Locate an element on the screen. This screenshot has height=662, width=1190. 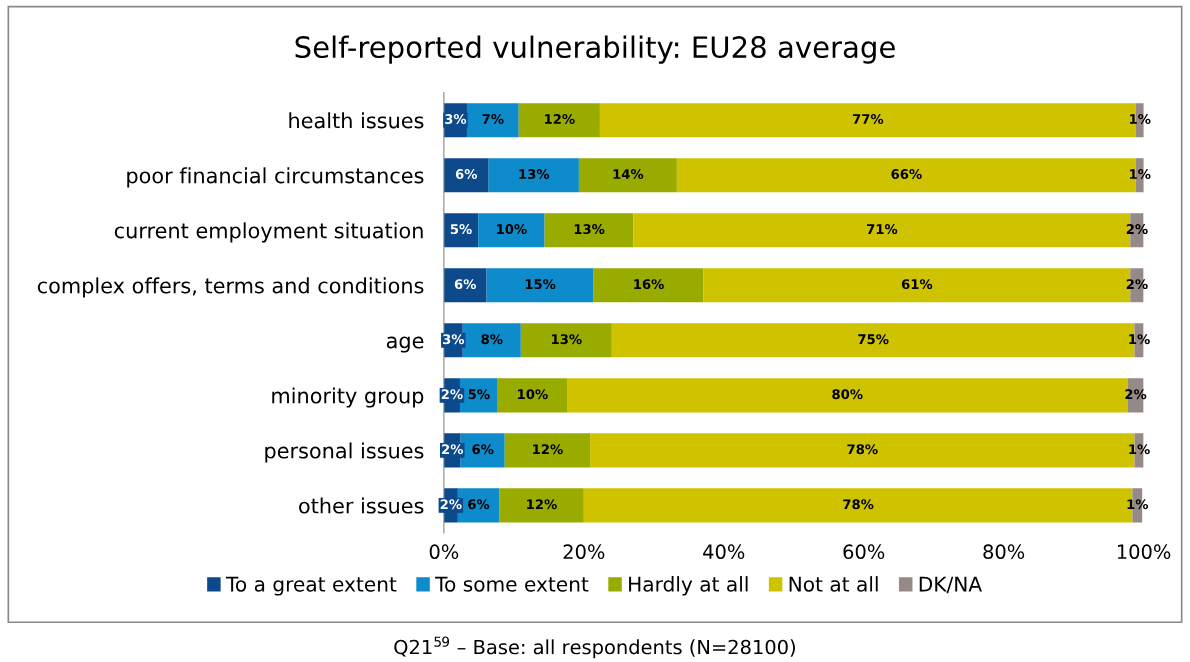
x-tick-label: 100% is located at coordinates (1144, 552).